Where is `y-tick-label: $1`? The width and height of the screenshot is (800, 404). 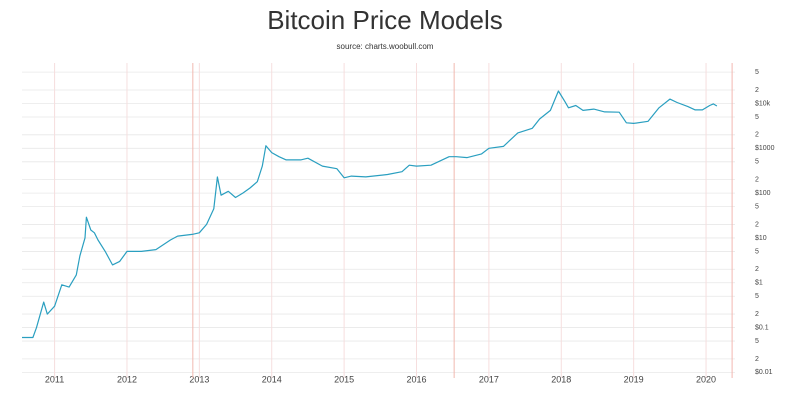
y-tick-label: $1 is located at coordinates (759, 283).